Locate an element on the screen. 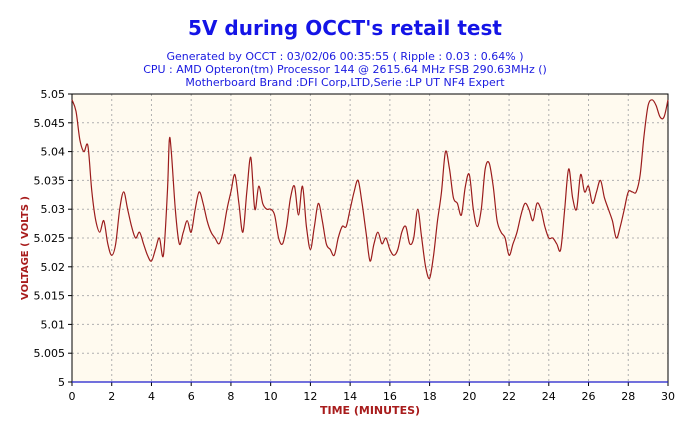 This screenshot has width=690, height=435. y-tick-label: 5.015 is located at coordinates (50, 296).